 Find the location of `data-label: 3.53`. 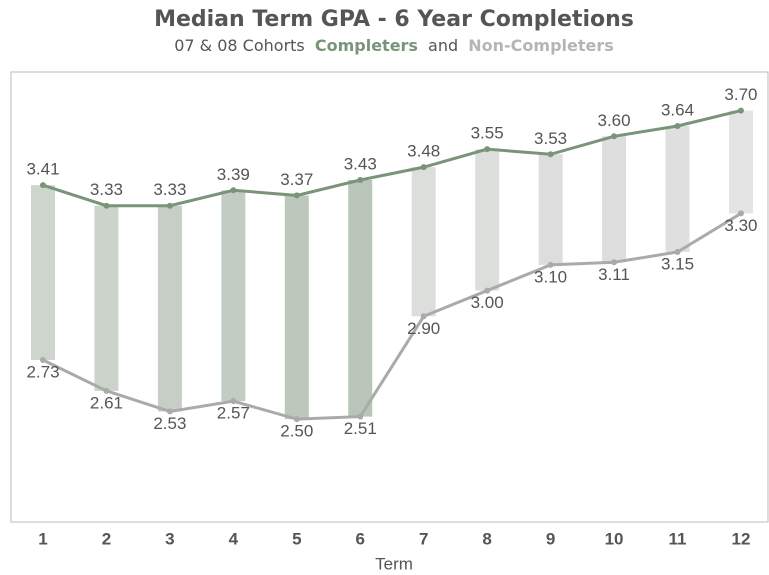

data-label: 3.53 is located at coordinates (550, 138).